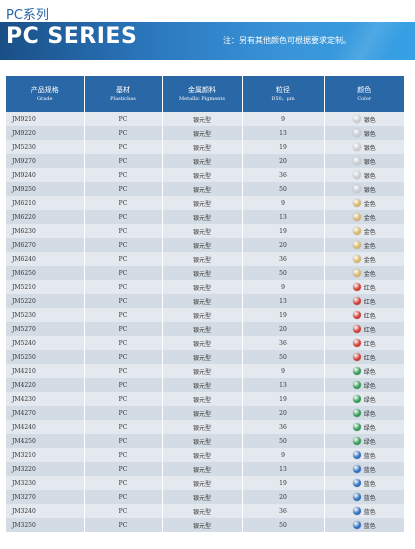 Image resolution: width=415 pixels, height=549 pixels. Describe the element at coordinates (205, 203) in the screenshot. I see `table-row: JM6210 PC 银元型 9 金色` at that location.